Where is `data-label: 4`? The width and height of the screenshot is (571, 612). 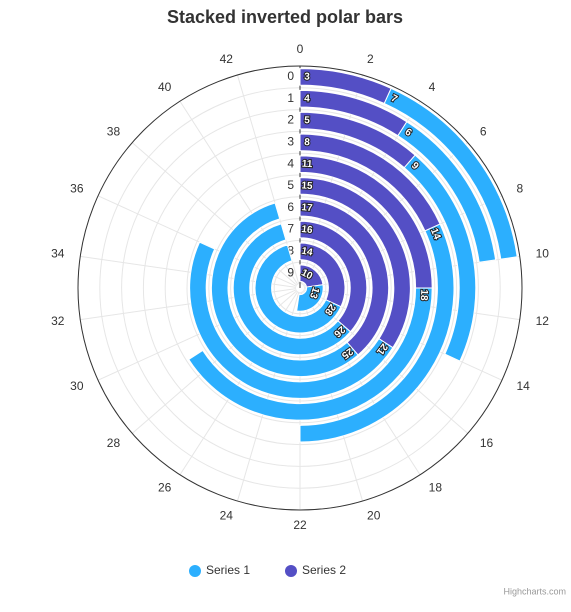
data-label: 4 is located at coordinates (307, 98).